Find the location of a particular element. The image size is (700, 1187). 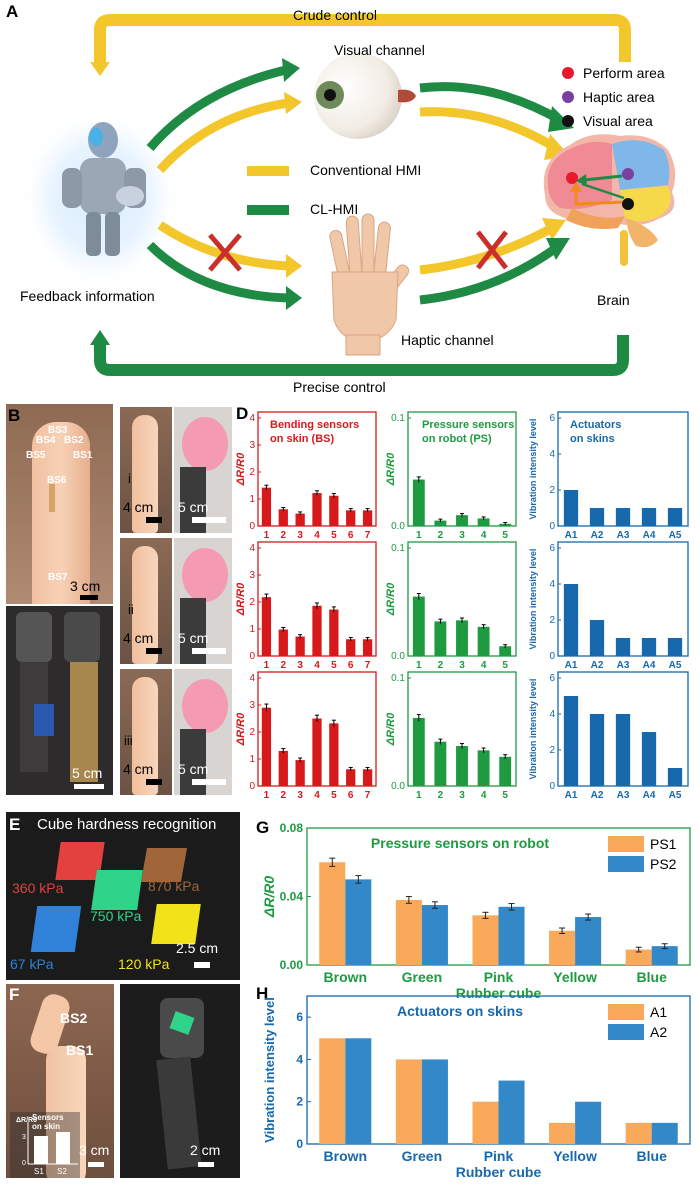

bar-a2 is located at coordinates (511, 1112).